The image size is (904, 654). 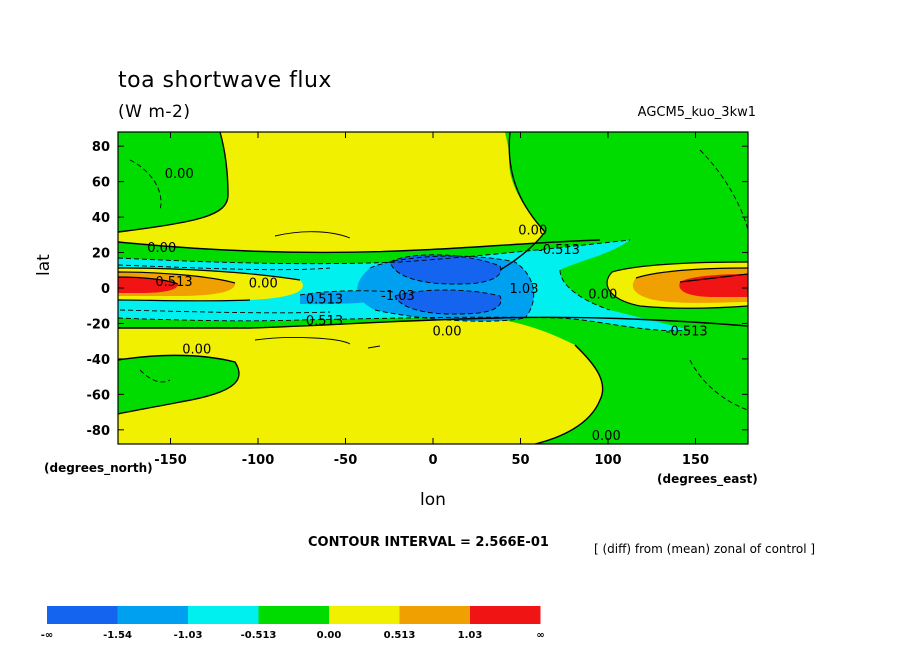 I want to click on y-tick-label: -60, so click(x=99, y=395).